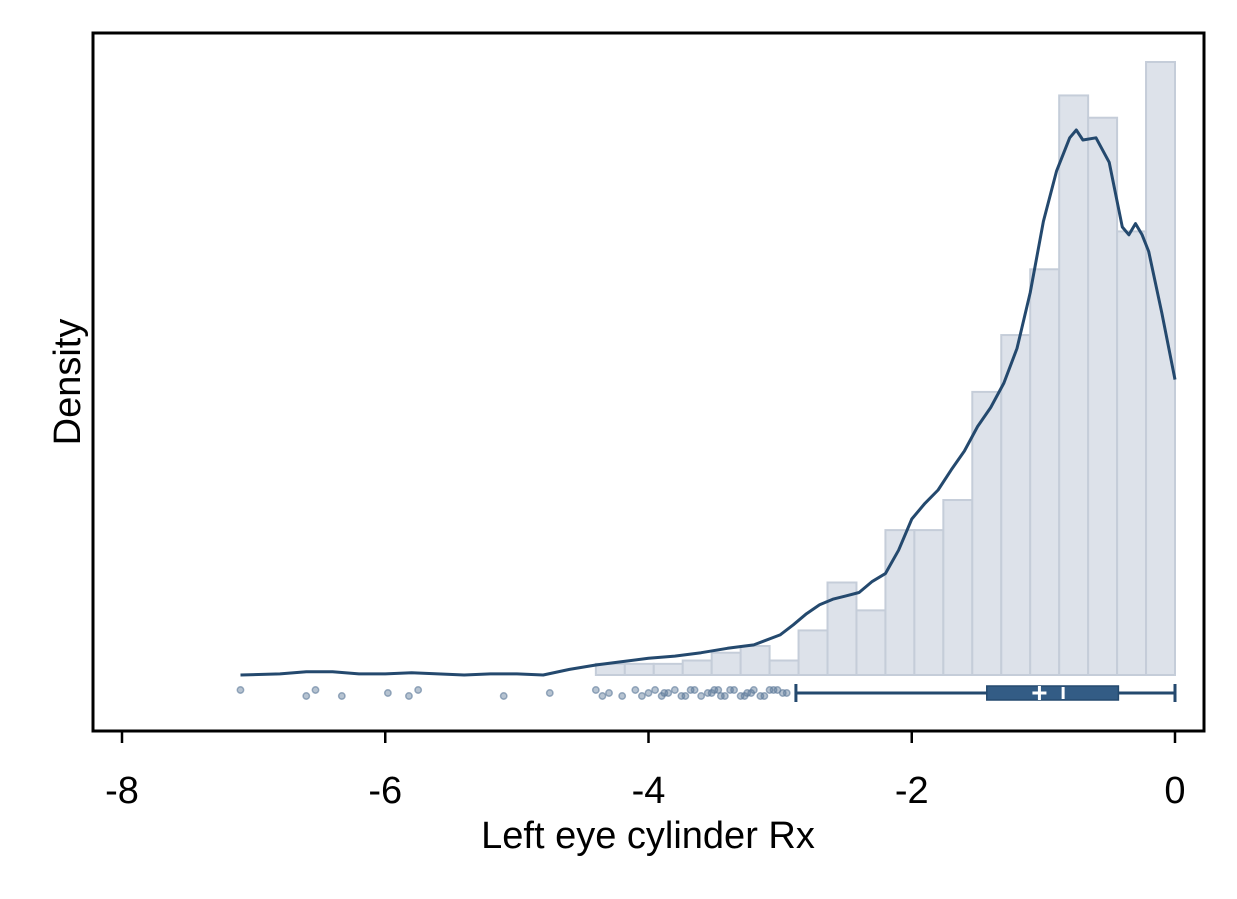 The image size is (1237, 899). I want to click on x-tick-label: 0, so click(1174, 791).